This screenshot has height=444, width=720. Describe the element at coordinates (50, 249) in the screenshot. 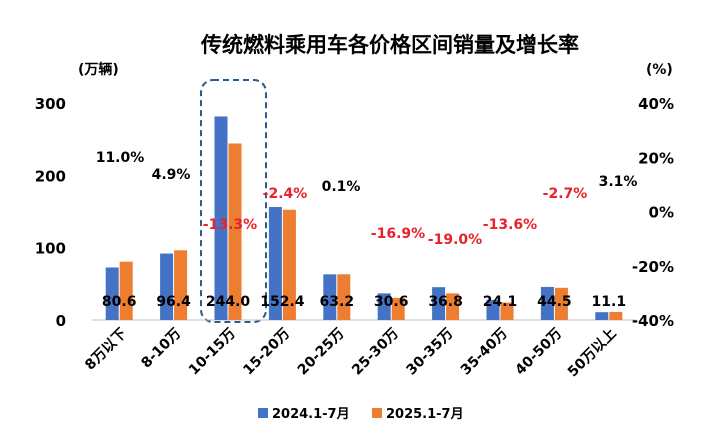

I see `left-tick-label: 100` at that location.